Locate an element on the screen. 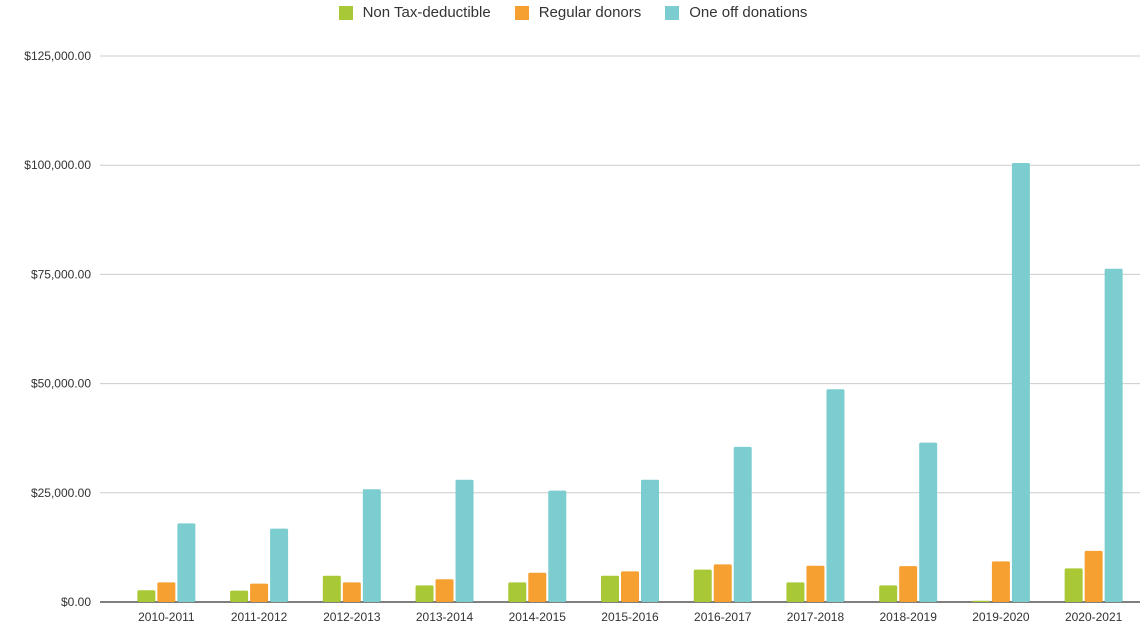 The height and width of the screenshot is (626, 1146). bar-regular-donors-2010-2011 is located at coordinates (166, 592).